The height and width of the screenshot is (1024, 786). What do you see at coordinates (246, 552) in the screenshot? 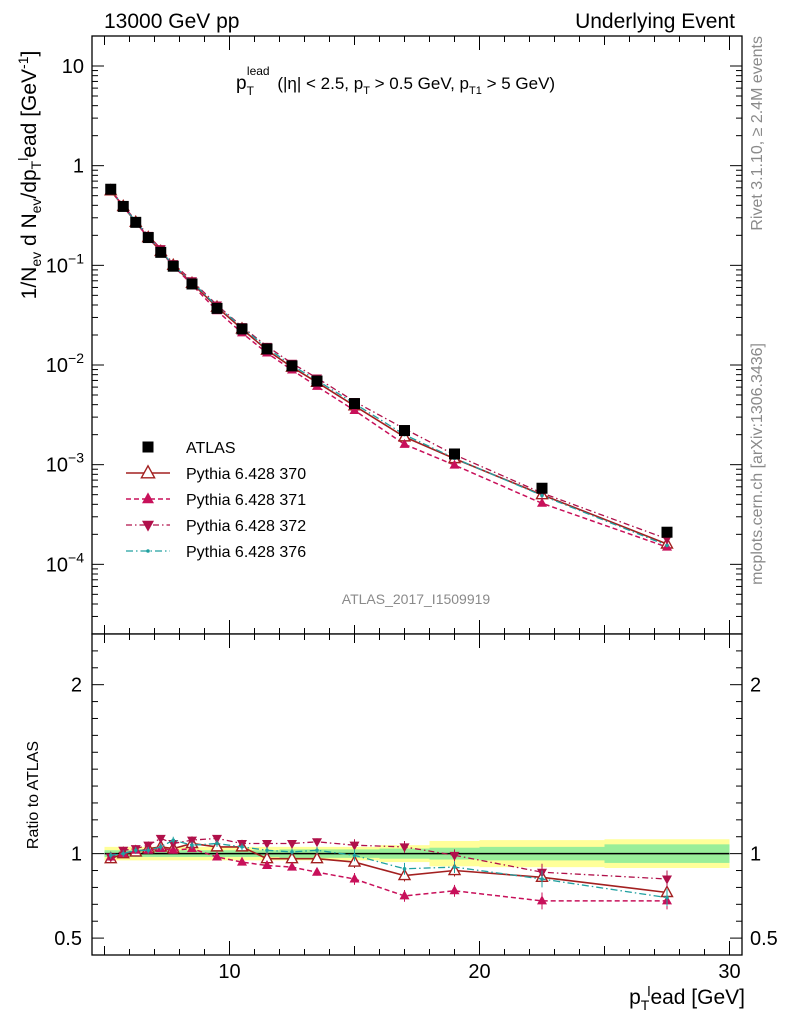
I see `legend-label: Pythia 6.428 376` at bounding box center [246, 552].